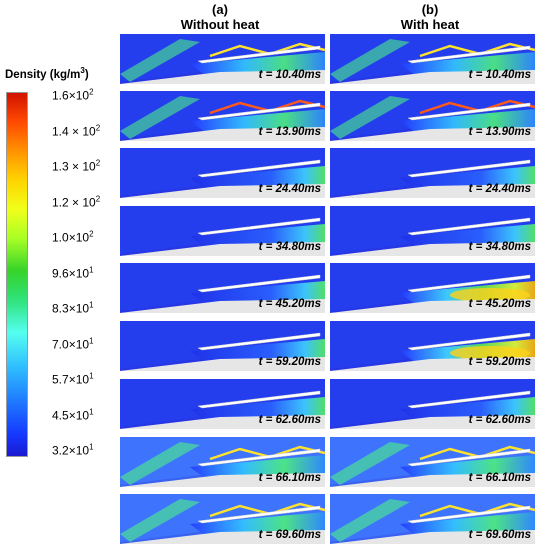 Image resolution: width=538 pixels, height=550 pixels. I want to click on column-tag: (b), so click(430, 9).